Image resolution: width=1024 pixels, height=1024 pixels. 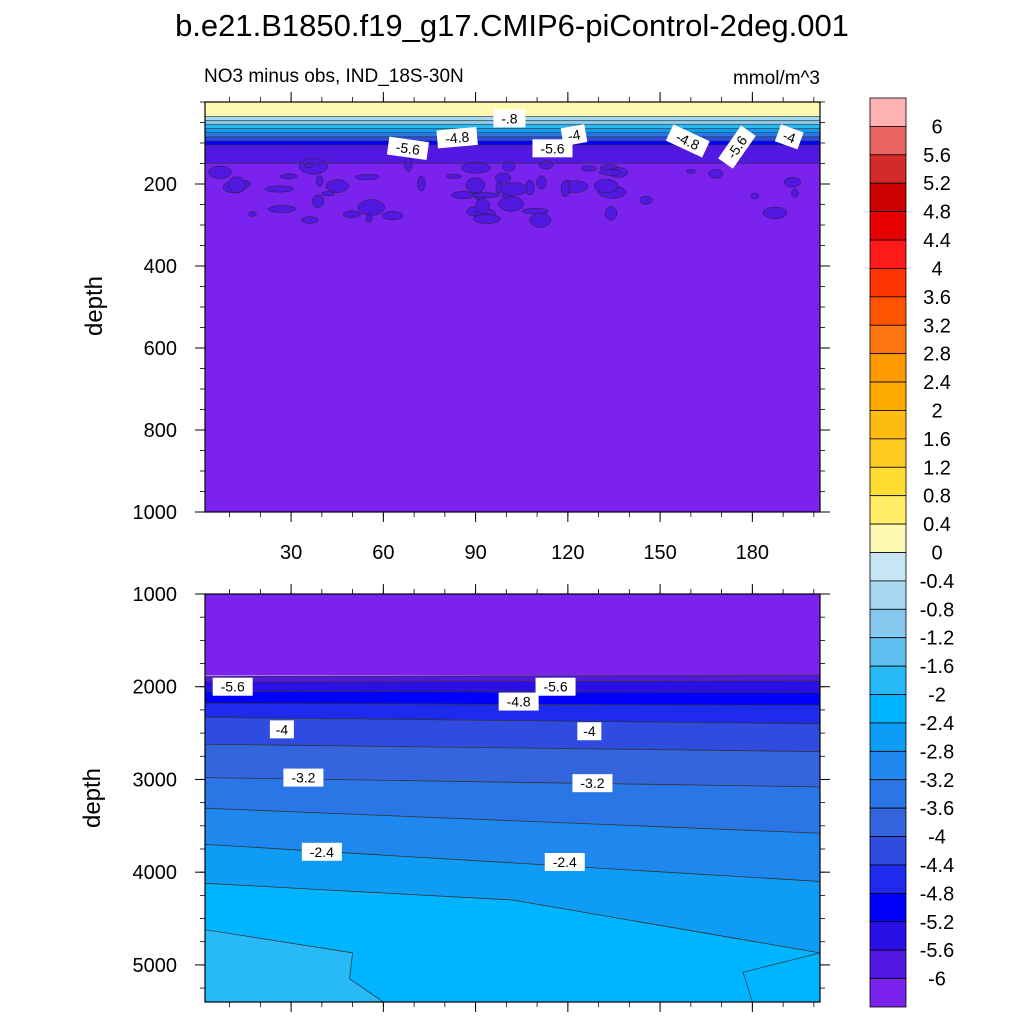 What do you see at coordinates (937, 866) in the screenshot?
I see `colorbar-label: -4.4` at bounding box center [937, 866].